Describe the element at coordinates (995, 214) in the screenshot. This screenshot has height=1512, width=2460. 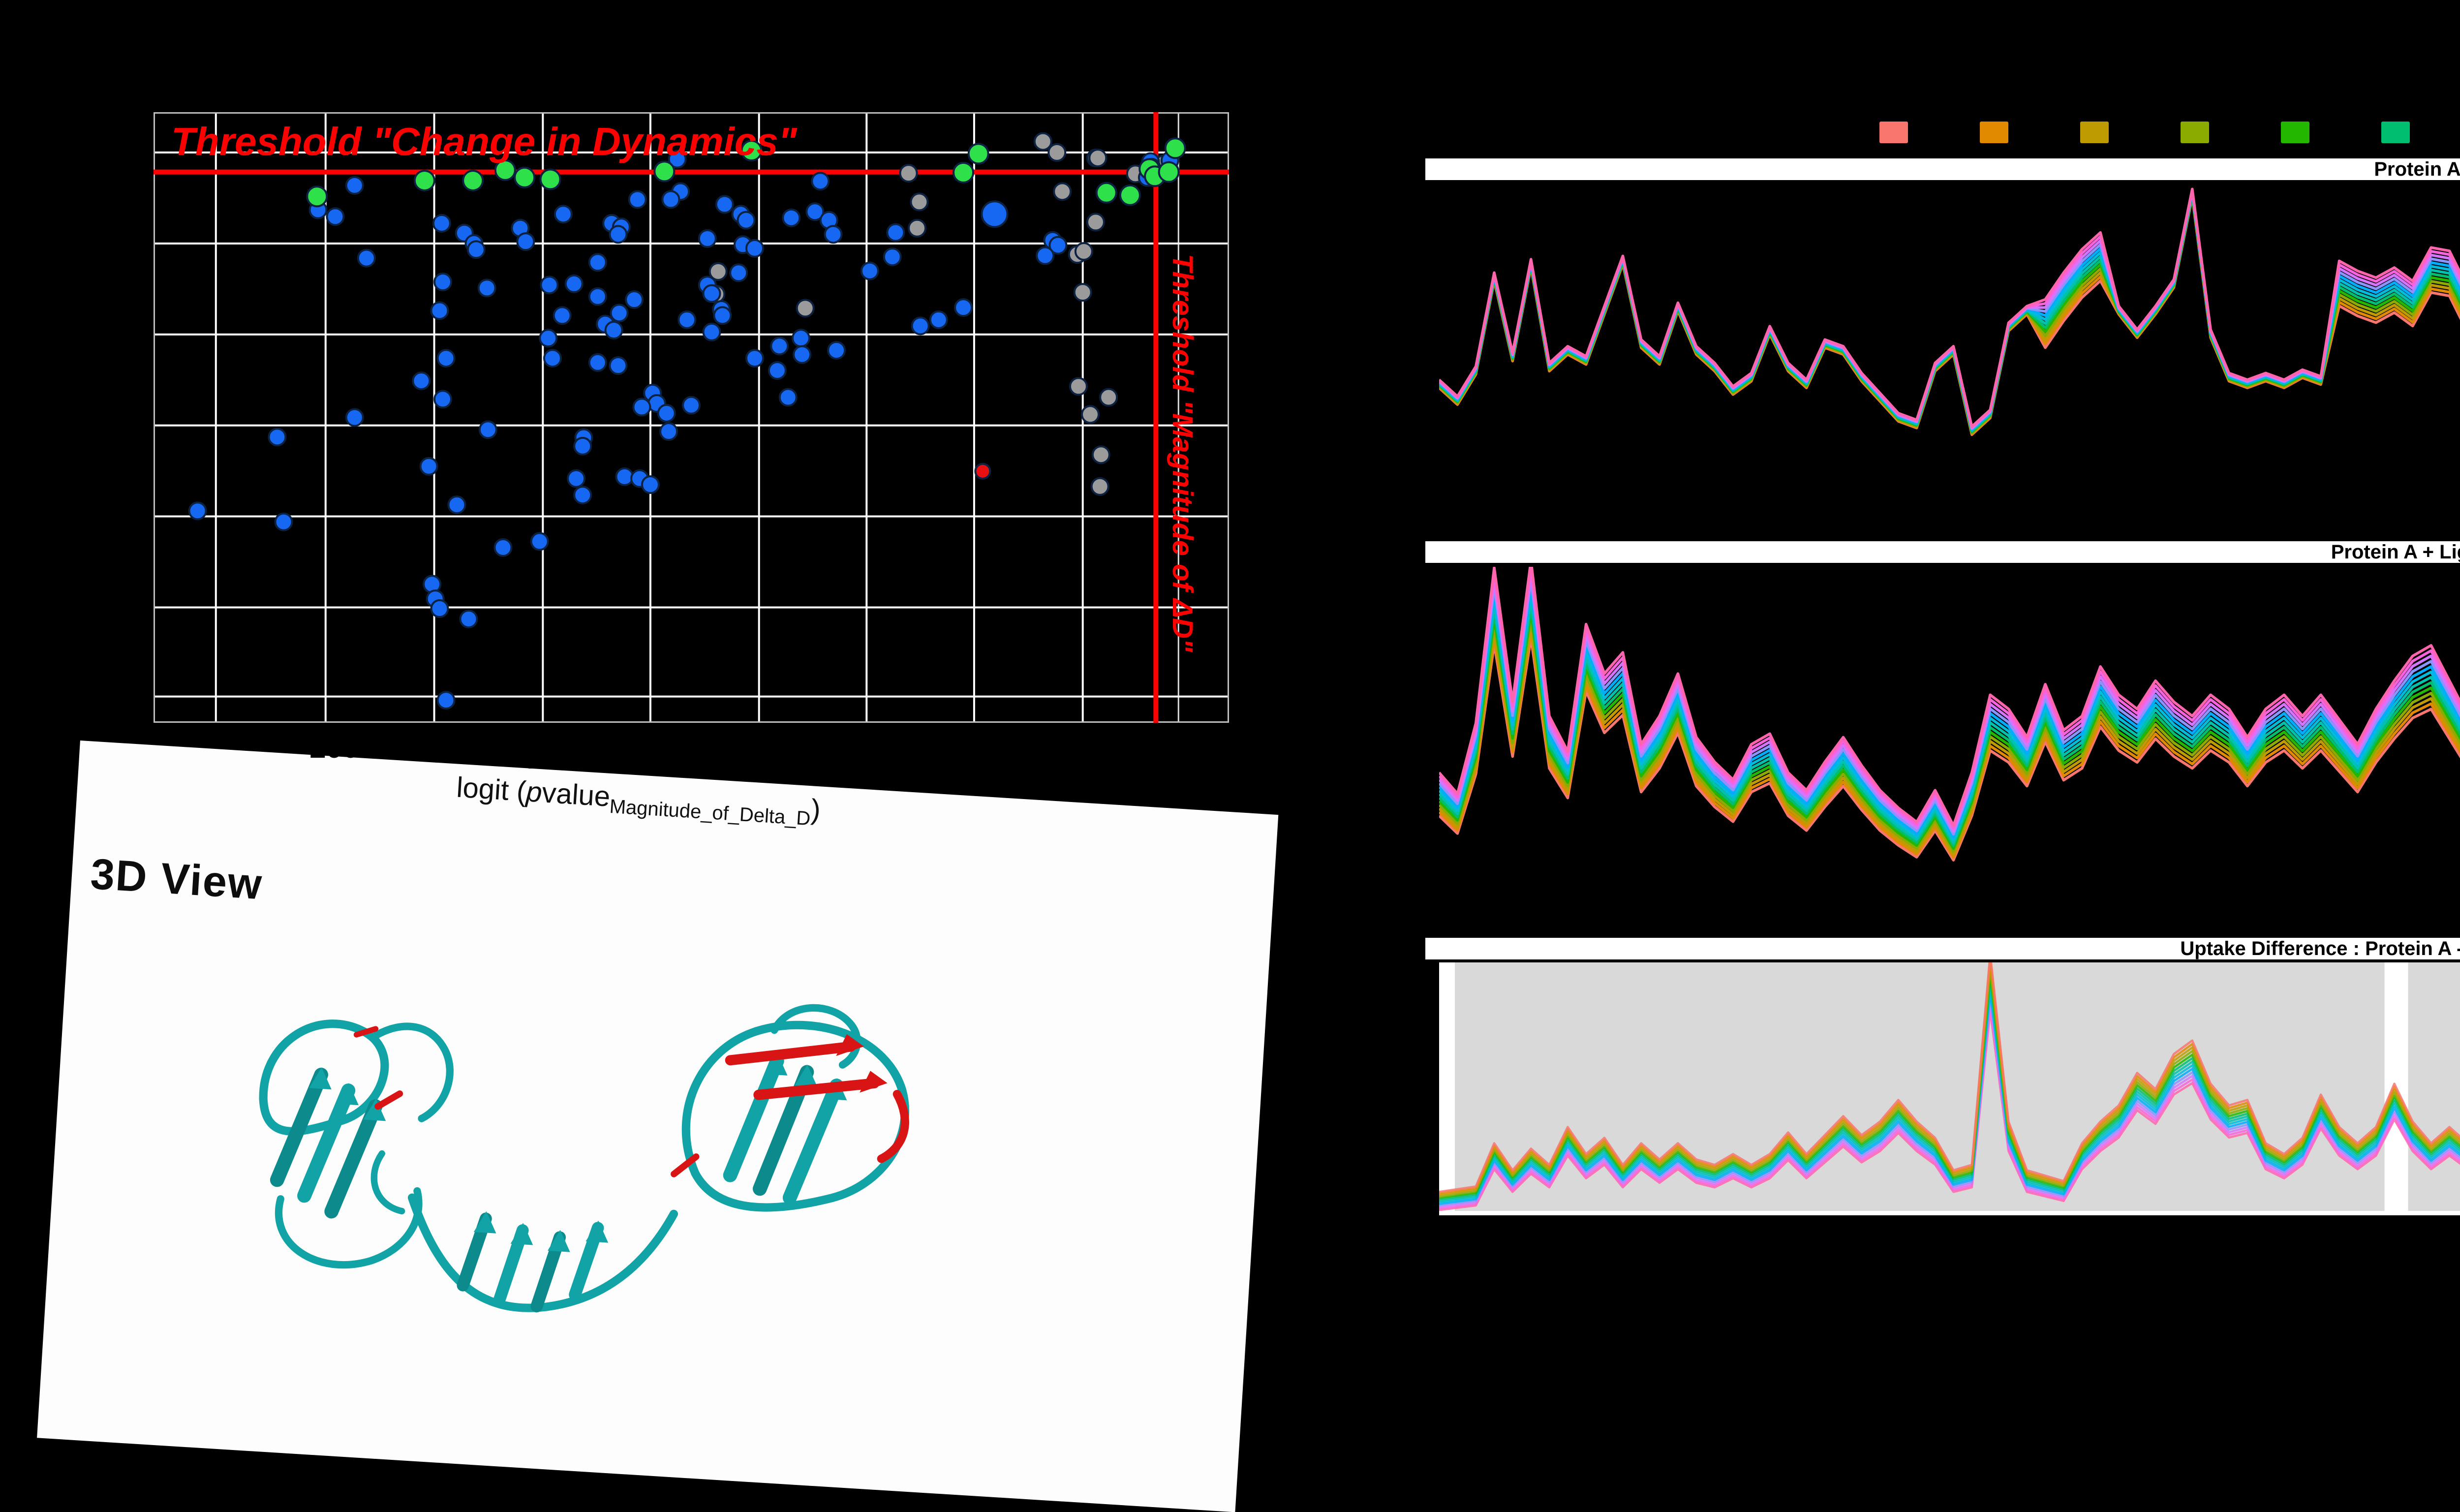
I see `peptide-point-blue-large` at that location.